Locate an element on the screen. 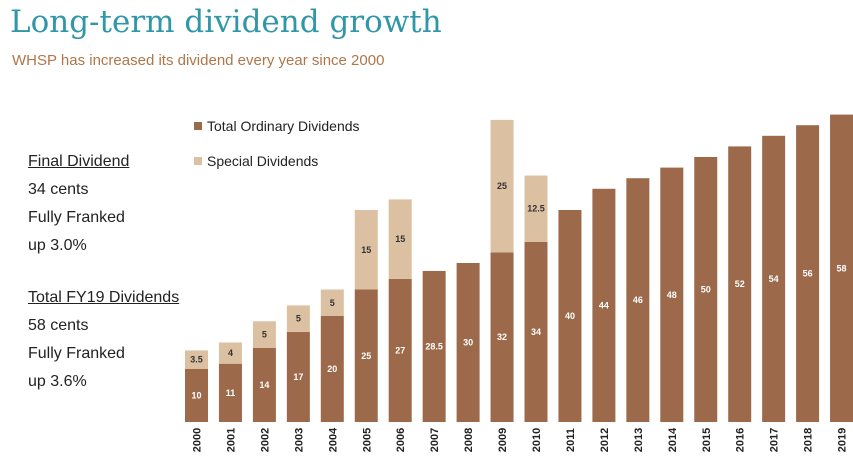  value-label-ordinary-2017: 54 is located at coordinates (774, 279).